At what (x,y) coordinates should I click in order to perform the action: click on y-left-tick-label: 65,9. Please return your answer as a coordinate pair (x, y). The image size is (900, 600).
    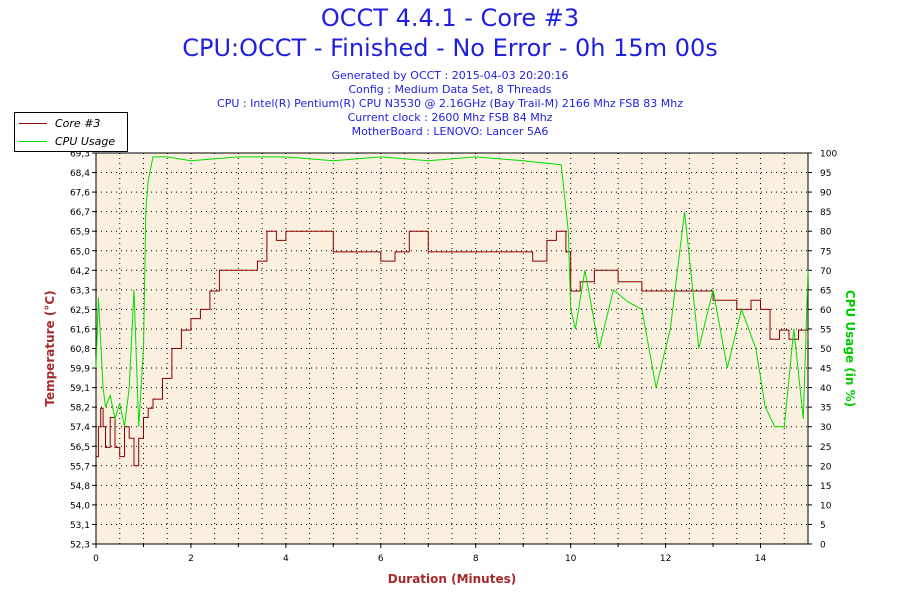
    Looking at the image, I should click on (80, 233).